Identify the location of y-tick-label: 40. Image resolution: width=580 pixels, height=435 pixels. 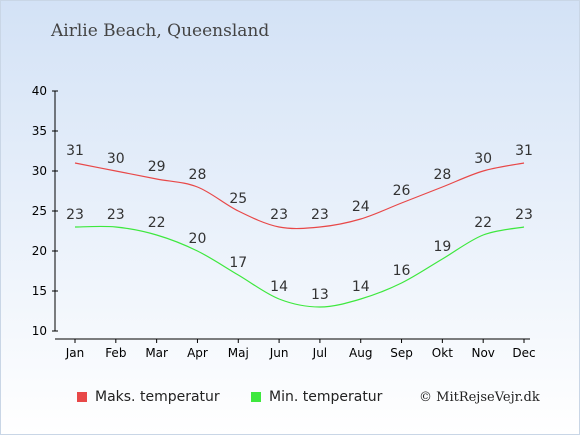
(39, 91).